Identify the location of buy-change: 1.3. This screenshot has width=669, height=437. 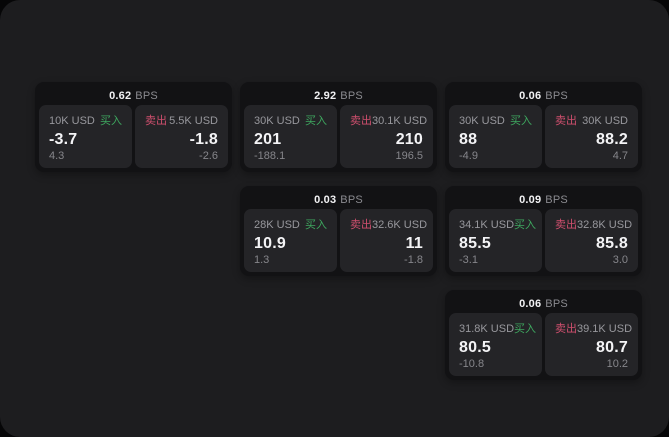
(262, 260).